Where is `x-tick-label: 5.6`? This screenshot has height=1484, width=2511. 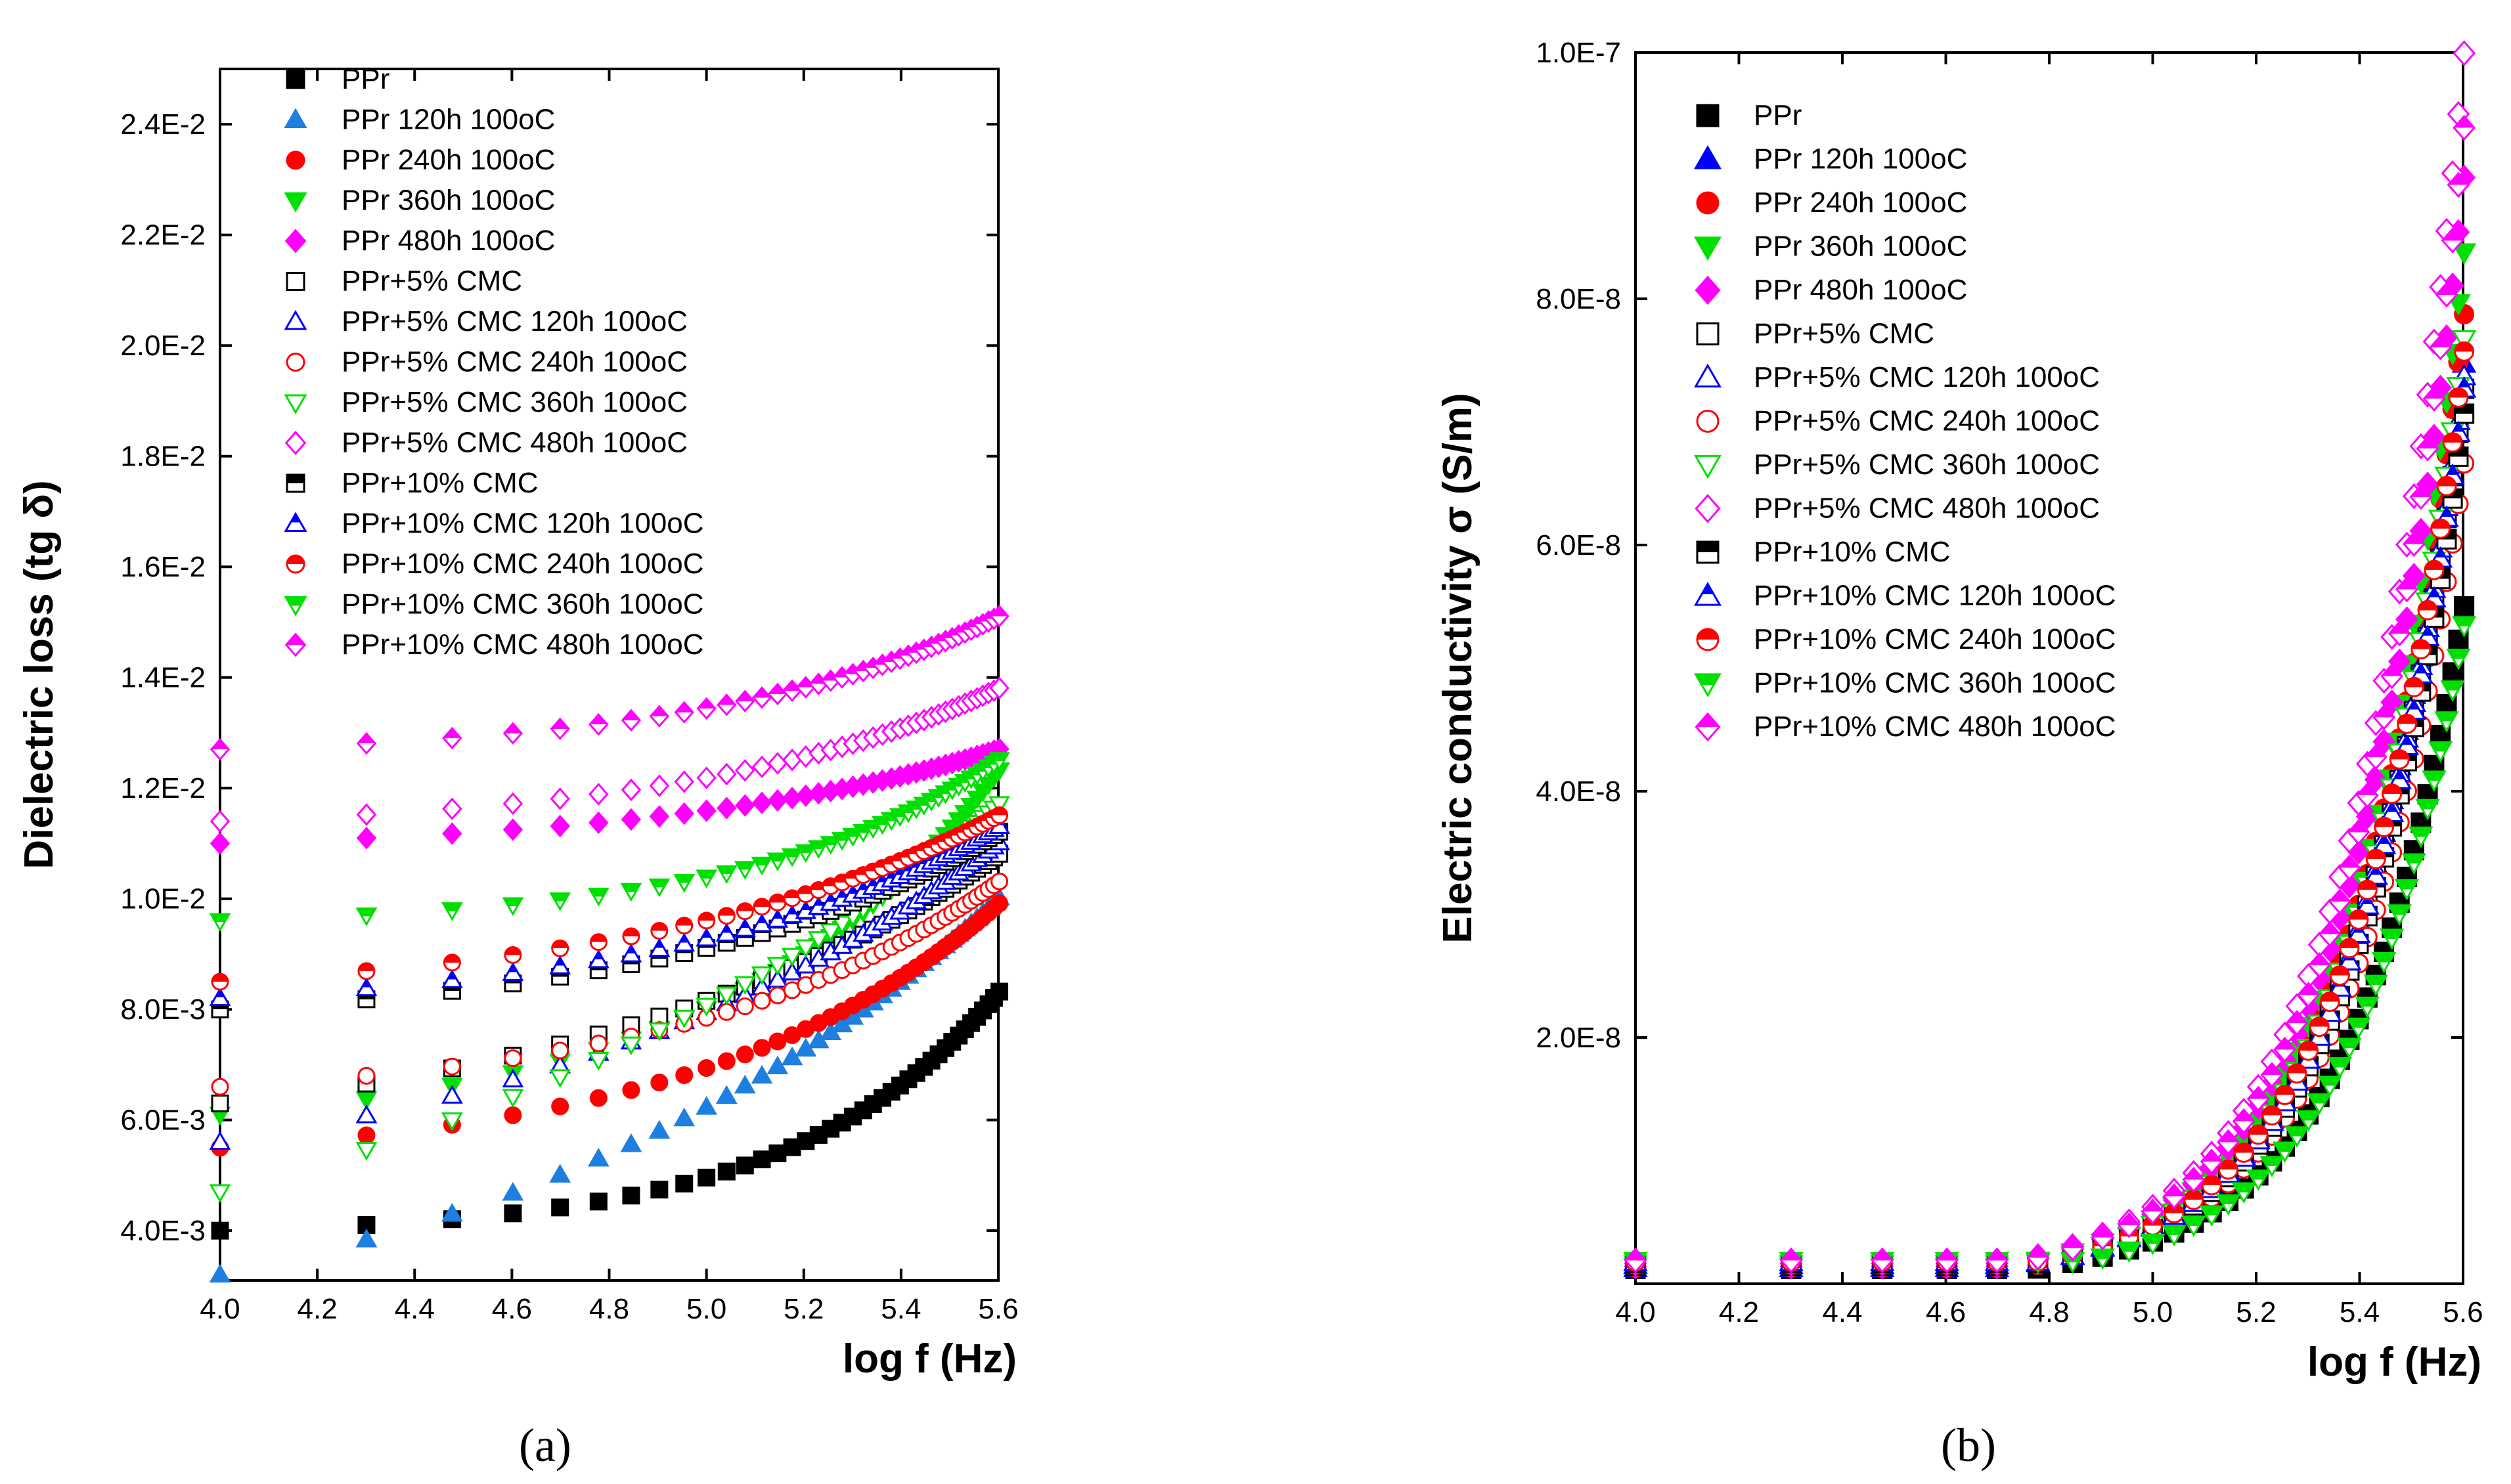
x-tick-label: 5.6 is located at coordinates (998, 1309).